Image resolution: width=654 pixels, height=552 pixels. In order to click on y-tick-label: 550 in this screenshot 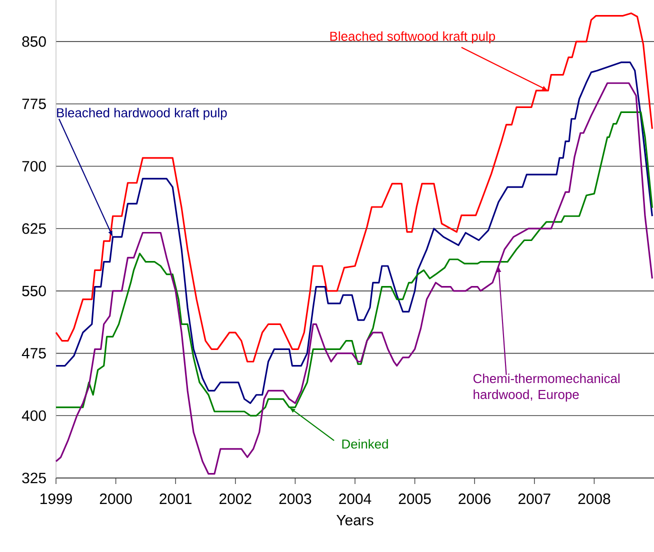, I will do `click(34, 291)`.